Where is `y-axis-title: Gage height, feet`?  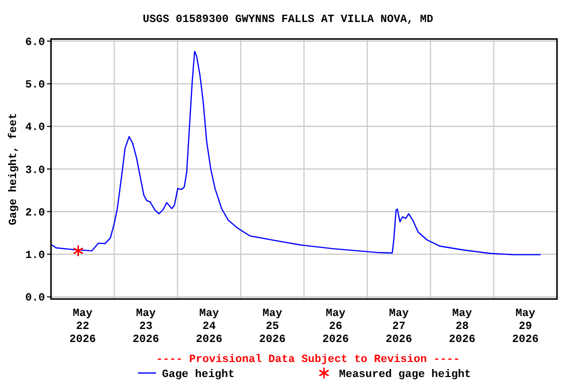 y-axis-title: Gage height, feet is located at coordinates (13, 169).